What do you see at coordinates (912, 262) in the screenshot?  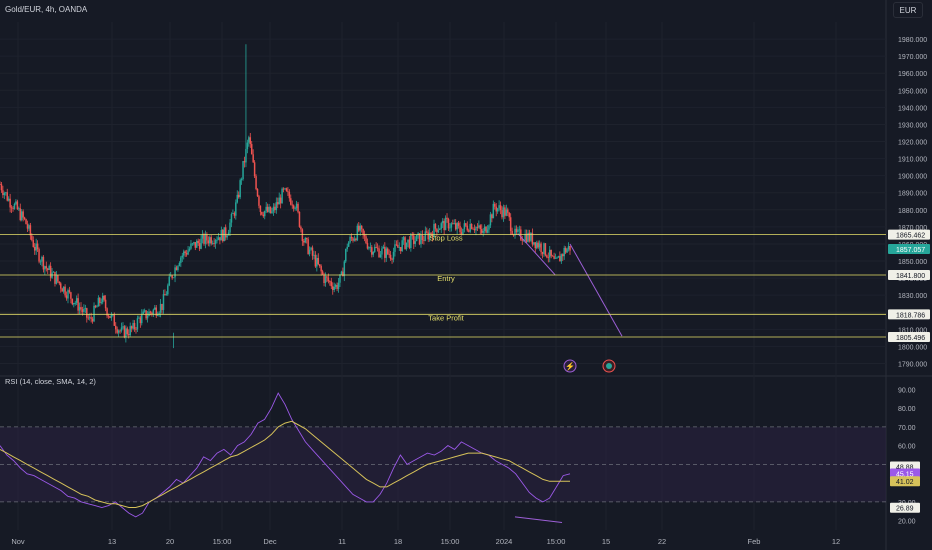 I see `price-tick-label: 1850.000` at bounding box center [912, 262].